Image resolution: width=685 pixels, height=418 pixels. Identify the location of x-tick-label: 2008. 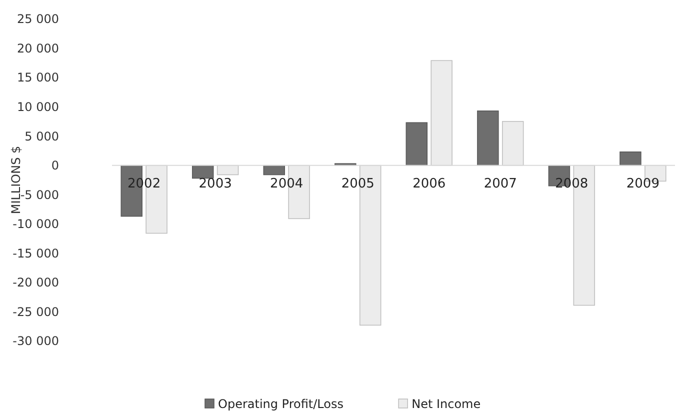
(571, 184).